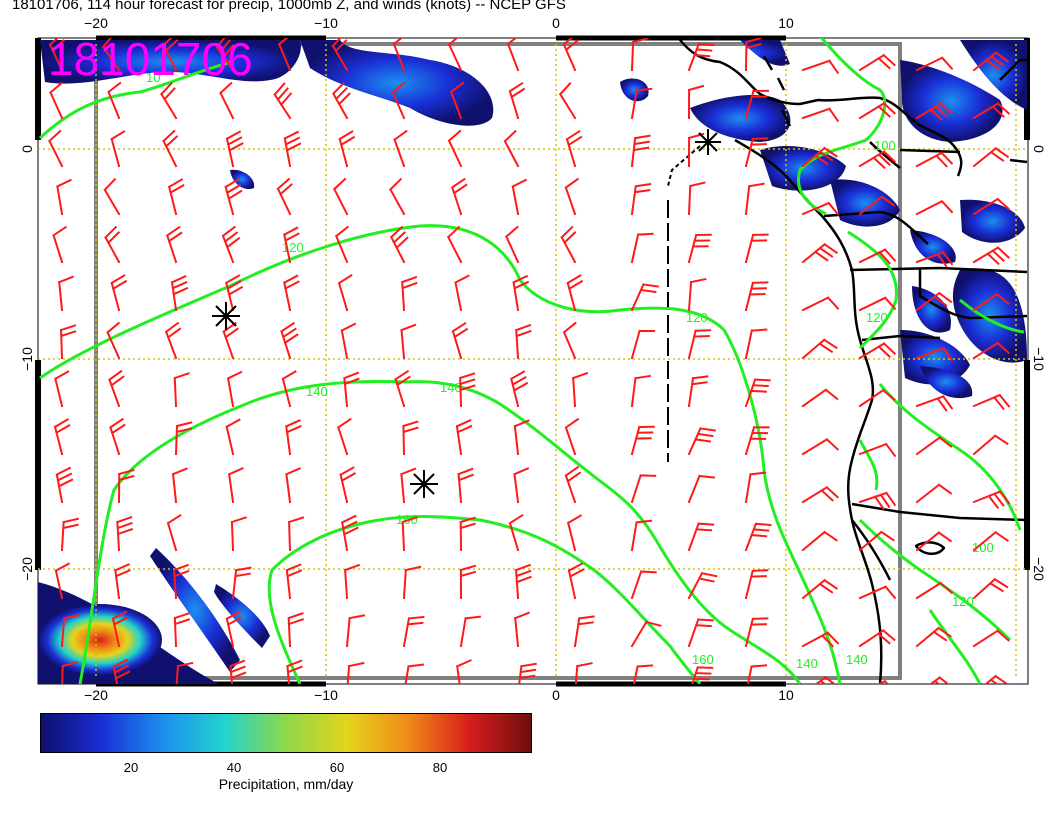 Image resolution: width=1056 pixels, height=816 pixels. I want to click on low-pressure-asterisk-icon, so click(708, 142).